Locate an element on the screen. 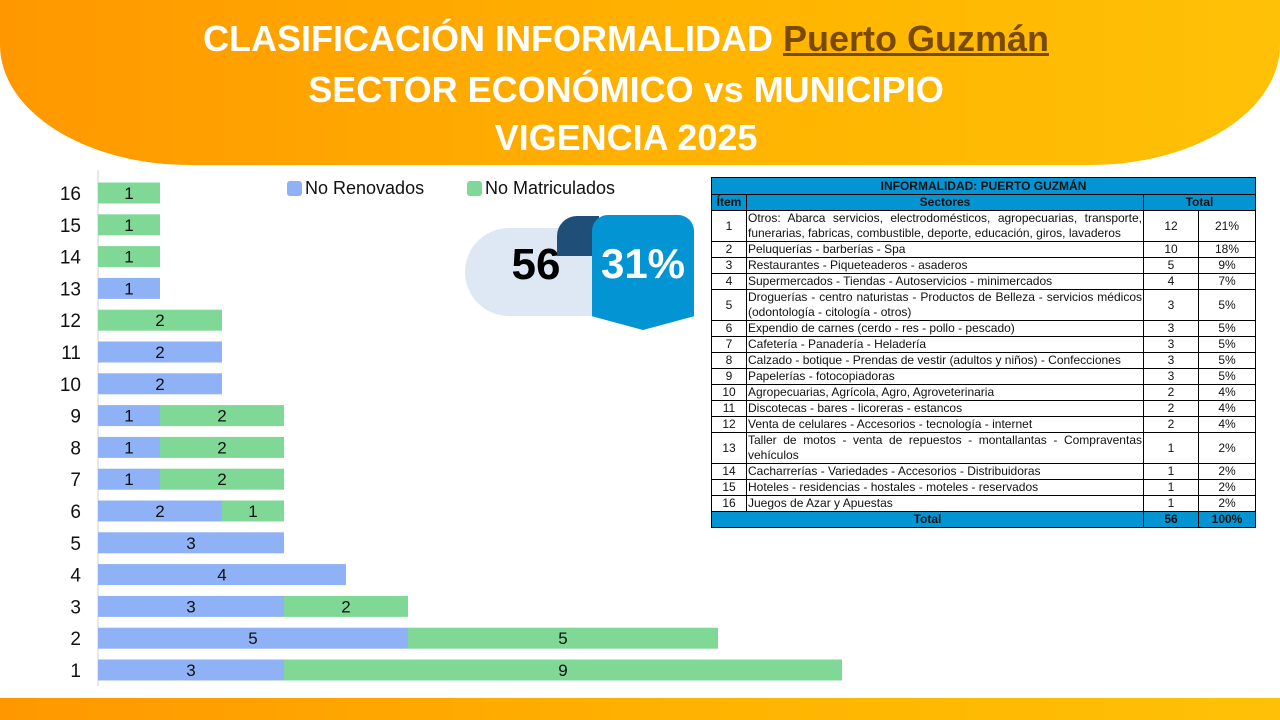 Image resolution: width=1280 pixels, height=720 pixels. legend-swatch-no-matriculados is located at coordinates (474, 188).